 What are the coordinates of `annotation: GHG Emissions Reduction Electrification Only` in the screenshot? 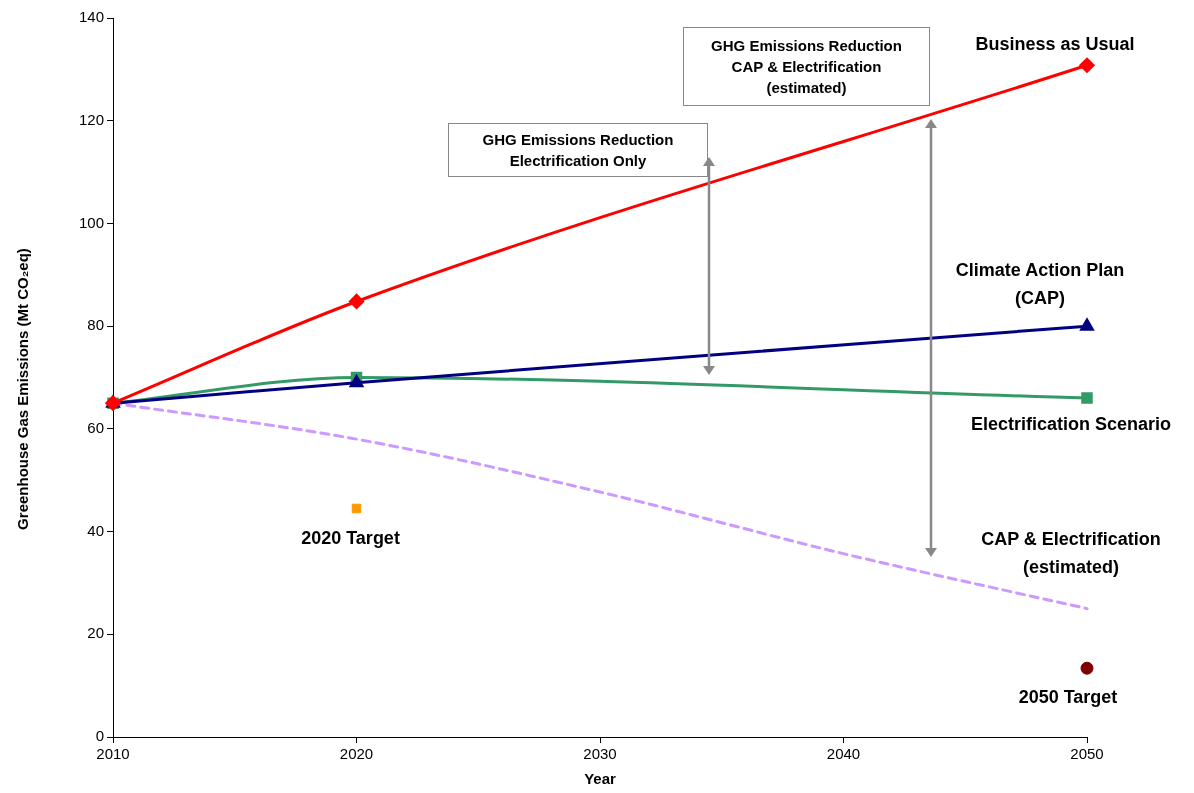 It's located at (578, 150).